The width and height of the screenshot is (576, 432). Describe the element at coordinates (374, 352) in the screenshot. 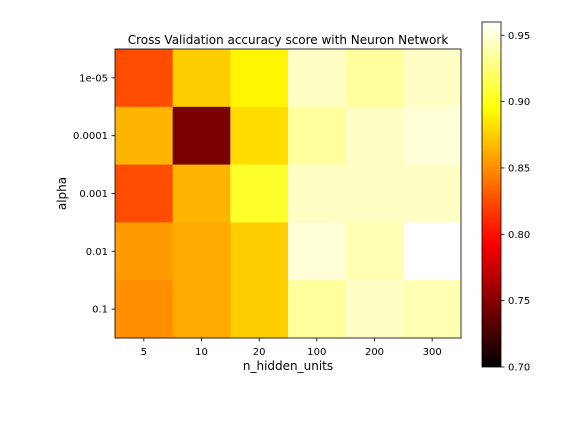

I see `x-tick-label: 200` at that location.